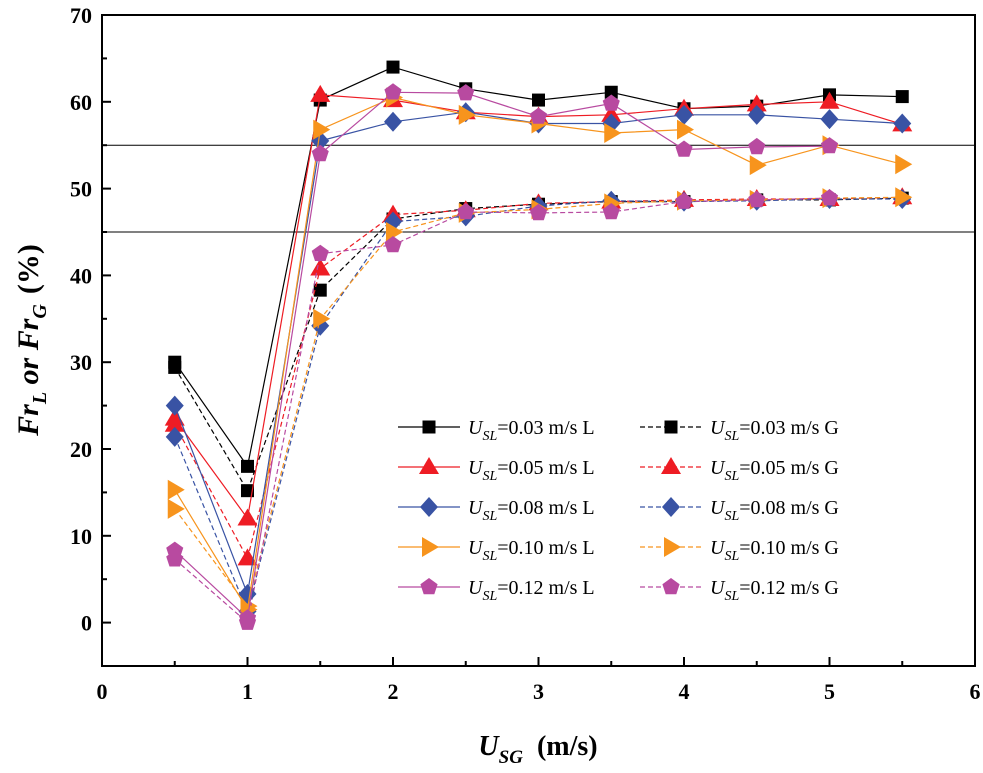 The image size is (983, 773). I want to click on x-tick-label: 1, so click(247, 691).